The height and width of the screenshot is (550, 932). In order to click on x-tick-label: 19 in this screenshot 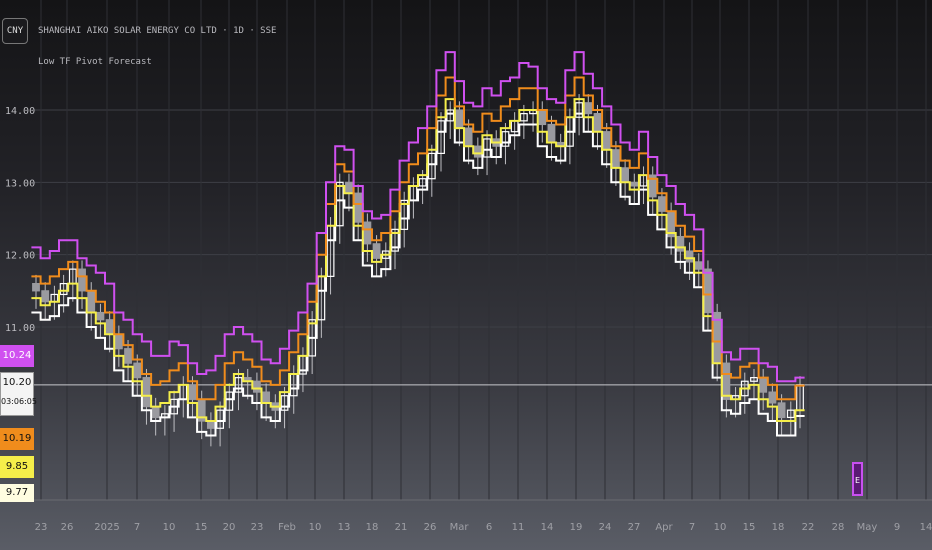, I will do `click(576, 527)`.